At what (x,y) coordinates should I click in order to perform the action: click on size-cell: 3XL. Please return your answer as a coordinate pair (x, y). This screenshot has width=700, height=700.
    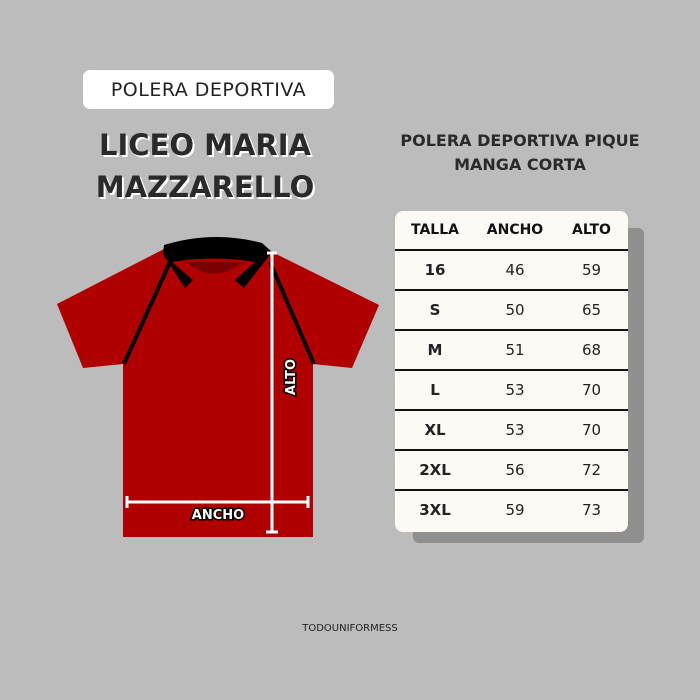
    Looking at the image, I should click on (435, 510).